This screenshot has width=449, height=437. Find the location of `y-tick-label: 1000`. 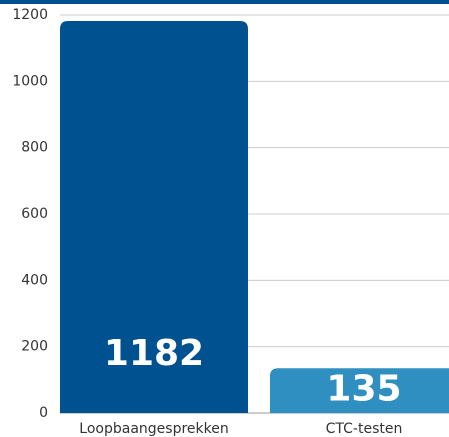

y-tick-label: 1000 is located at coordinates (30, 81).